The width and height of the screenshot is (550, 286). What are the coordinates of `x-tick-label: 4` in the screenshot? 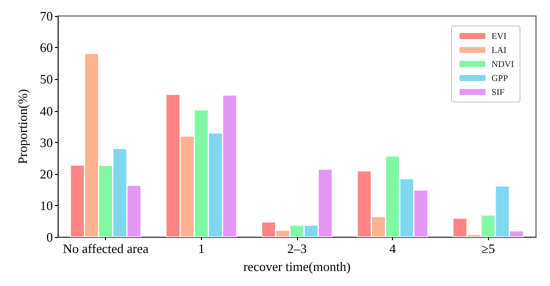 It's located at (392, 248).